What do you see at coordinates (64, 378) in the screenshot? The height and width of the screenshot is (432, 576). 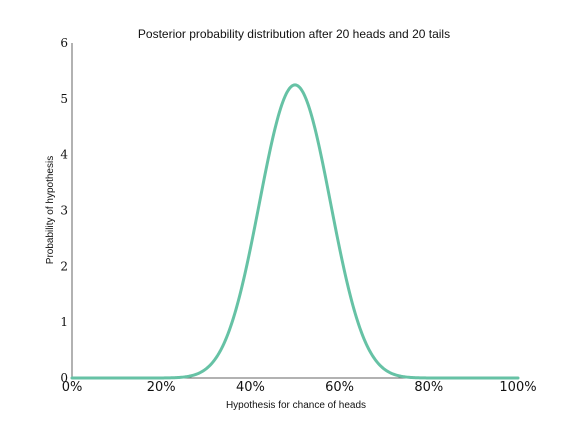 I see `y-tick-label: 0` at bounding box center [64, 378].